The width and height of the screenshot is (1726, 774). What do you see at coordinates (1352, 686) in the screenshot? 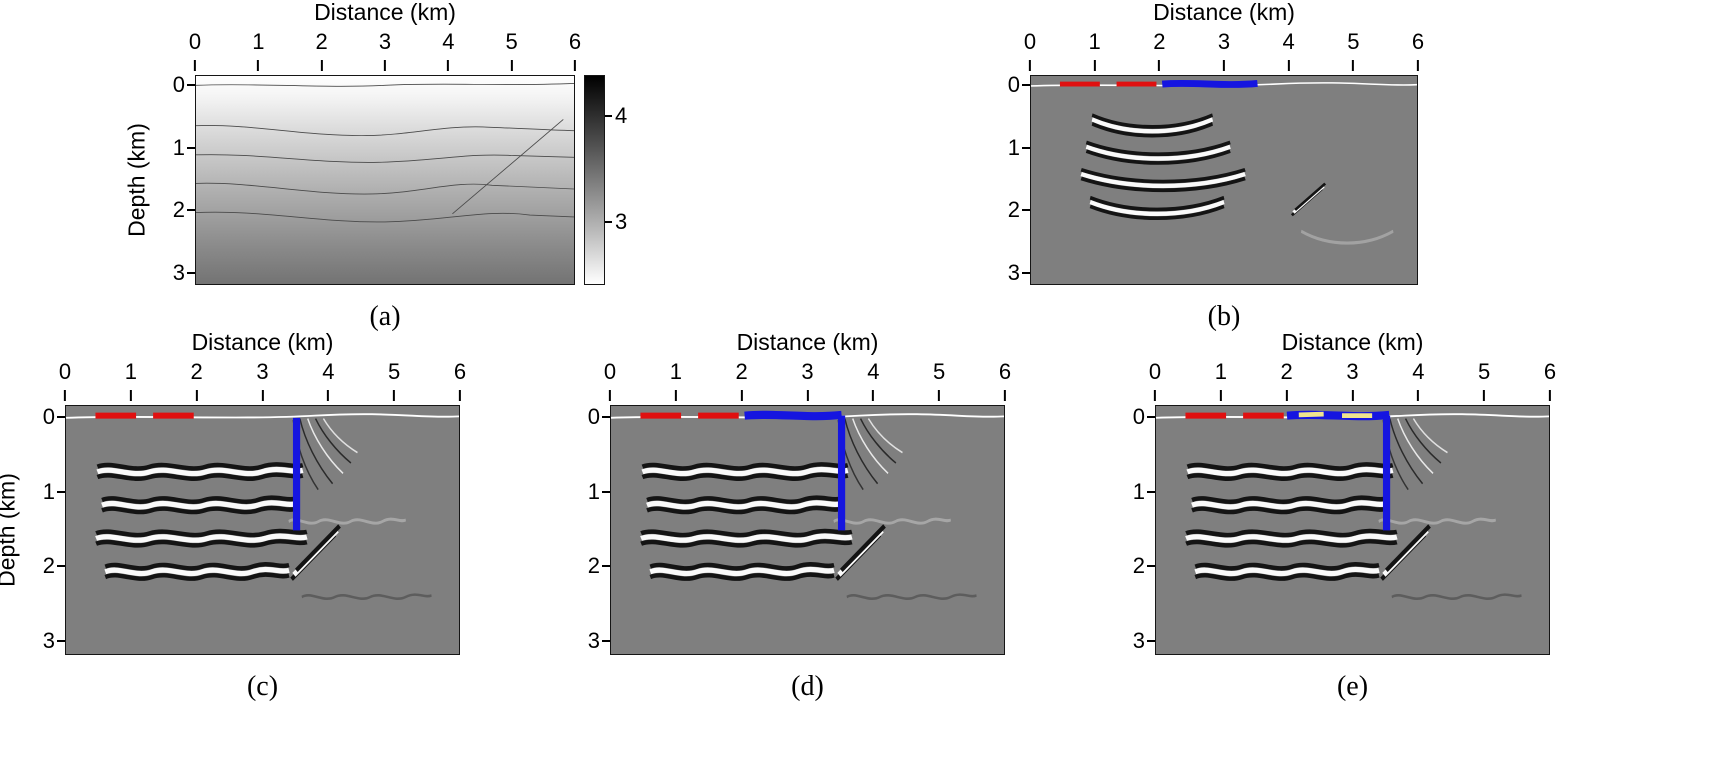
I see `panel-caption: (e)` at bounding box center [1352, 686].